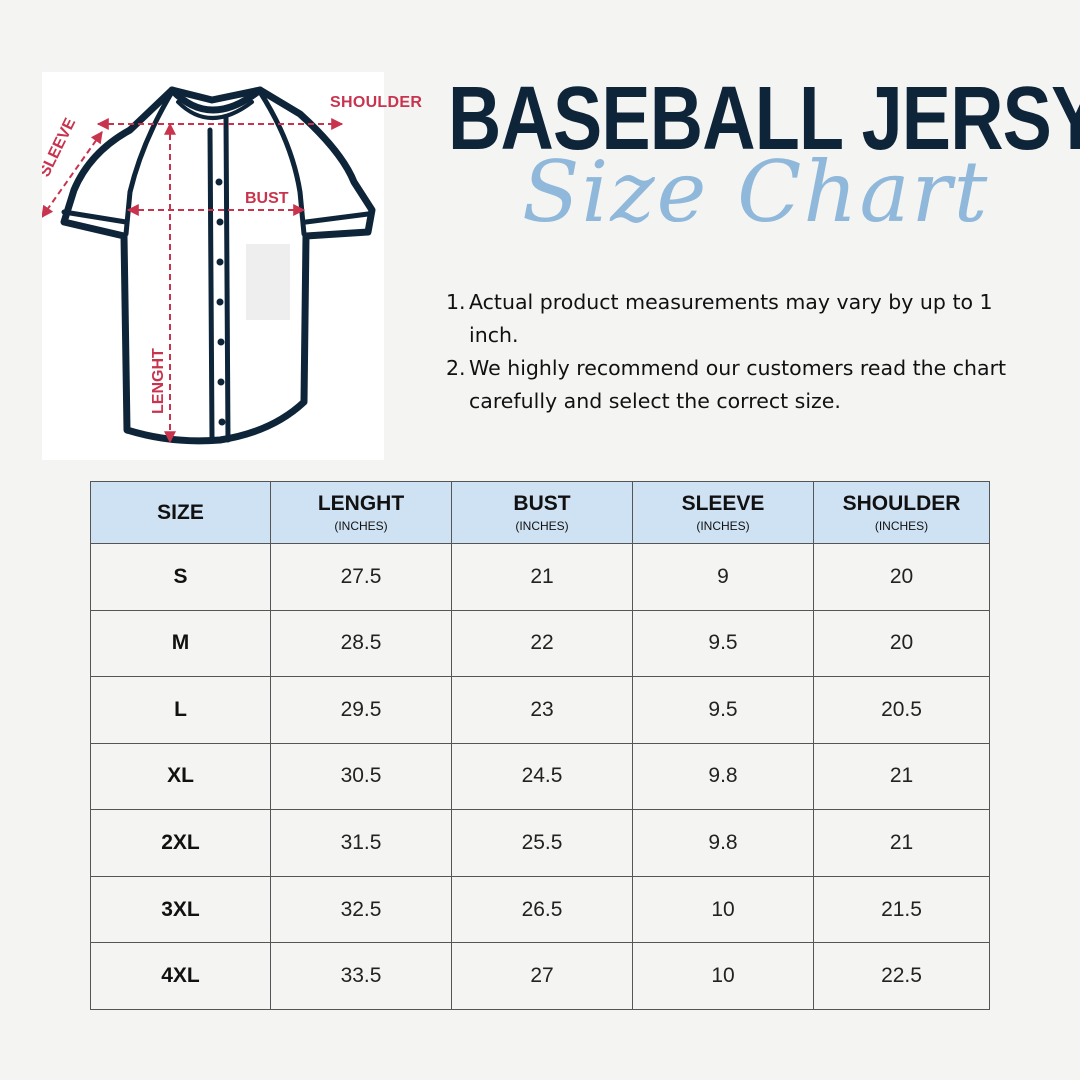  What do you see at coordinates (180, 909) in the screenshot?
I see `size-cell: 3XL` at bounding box center [180, 909].